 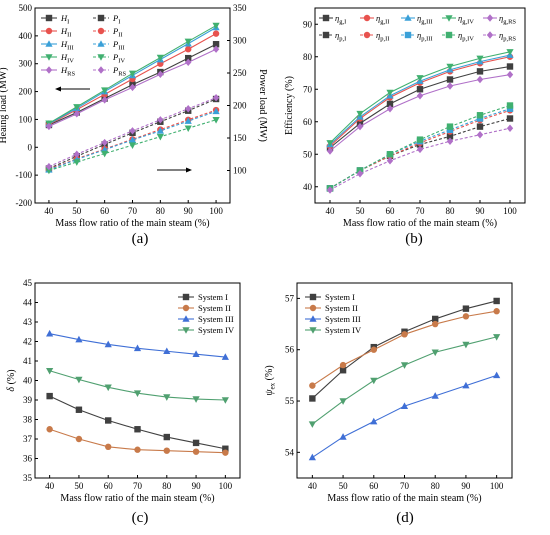 I want to click on legend-label: ηp,I, so click(x=340, y=36).